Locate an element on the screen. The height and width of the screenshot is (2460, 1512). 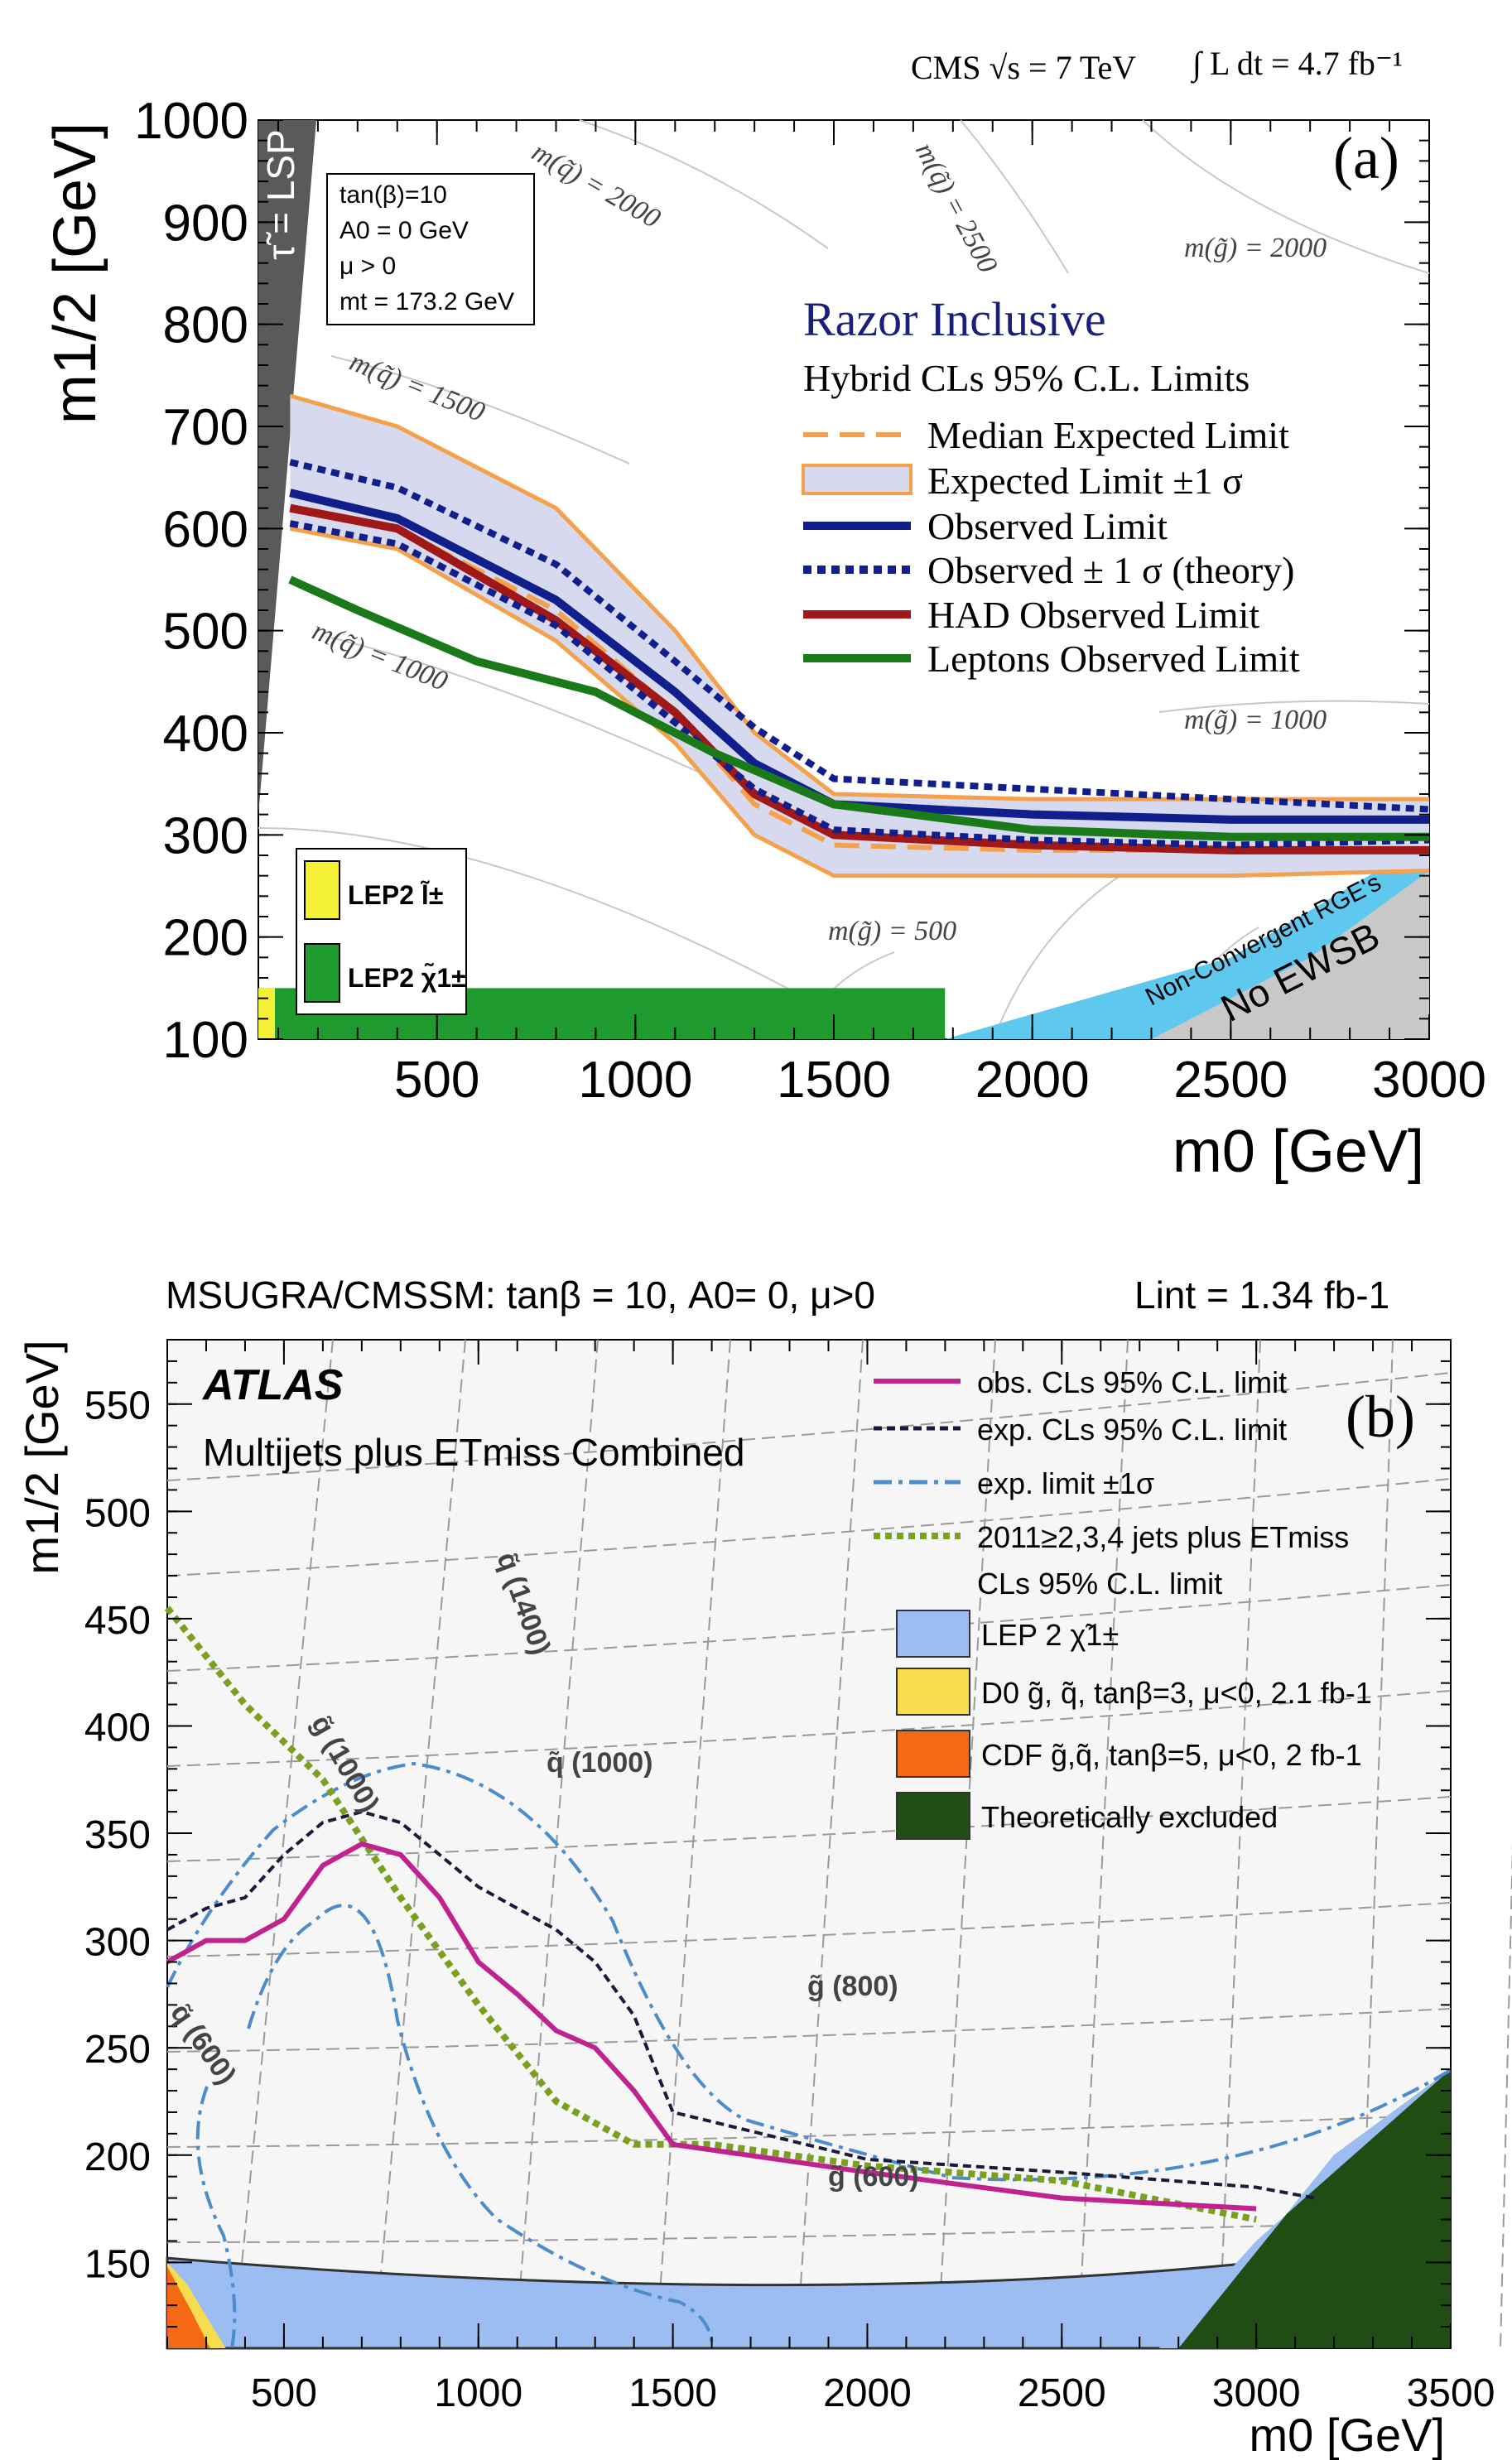
y-tick-label-400: 400 is located at coordinates (205, 734).